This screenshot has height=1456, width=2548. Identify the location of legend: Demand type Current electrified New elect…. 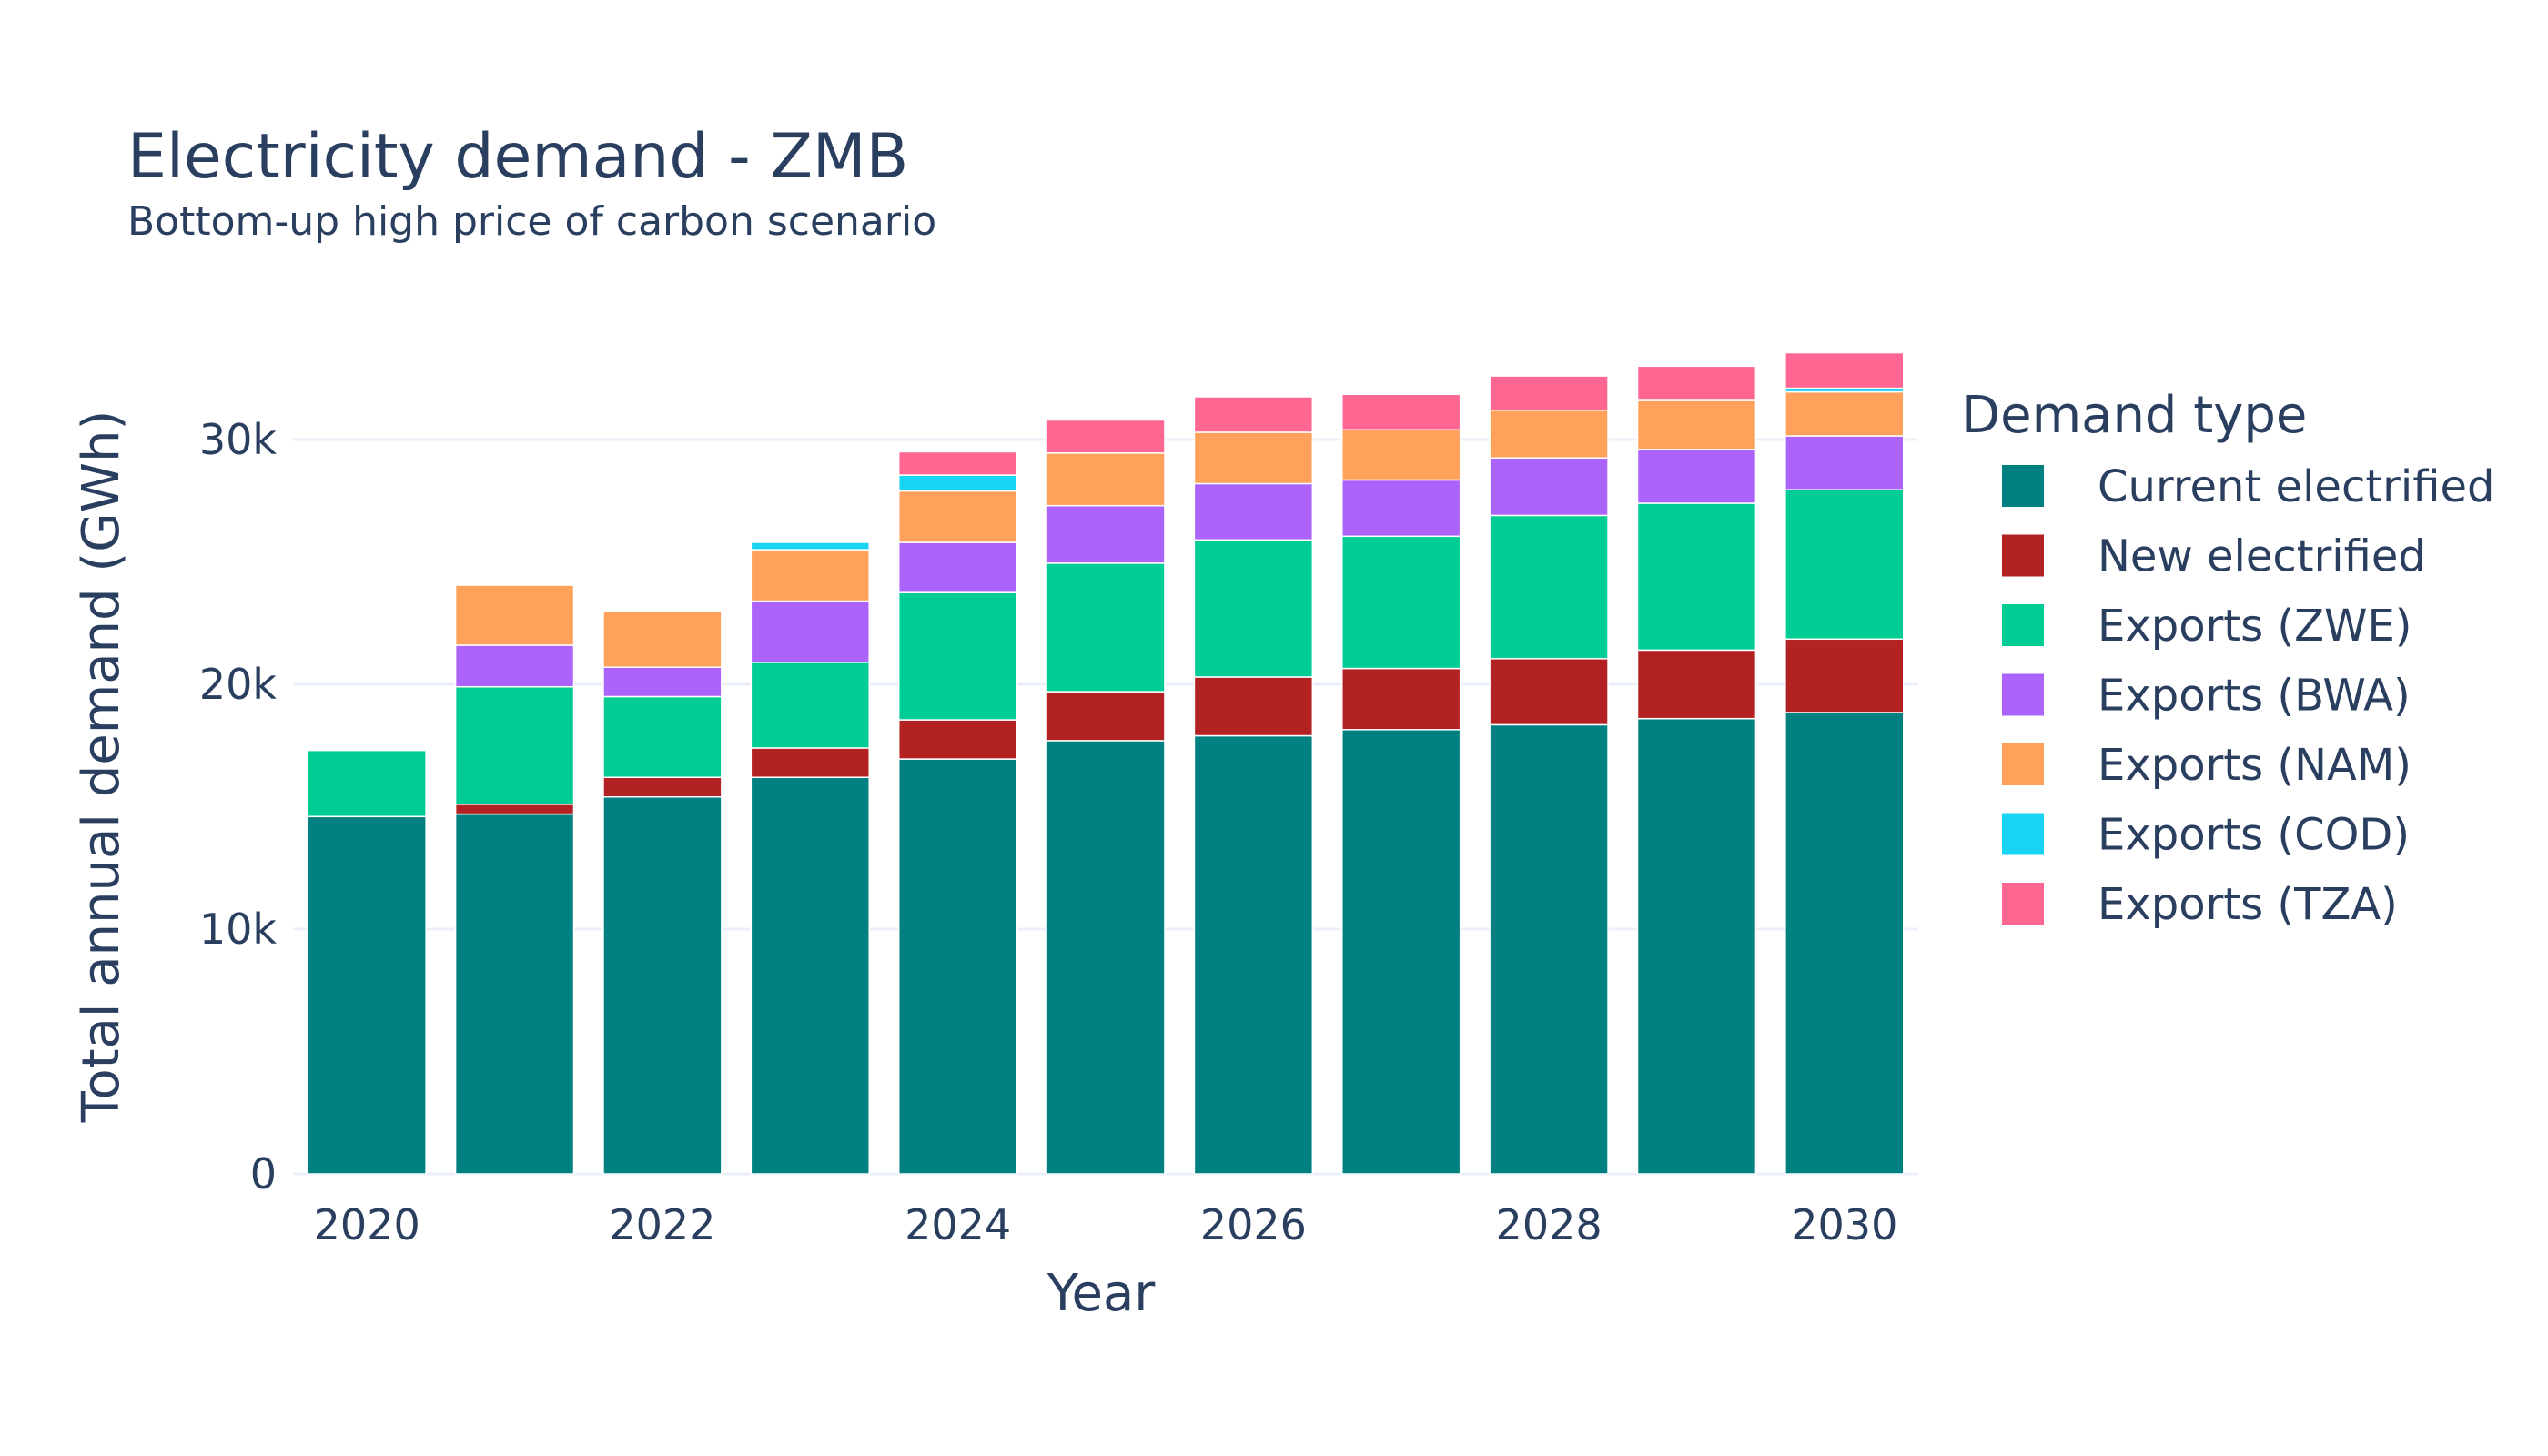
(2227, 658).